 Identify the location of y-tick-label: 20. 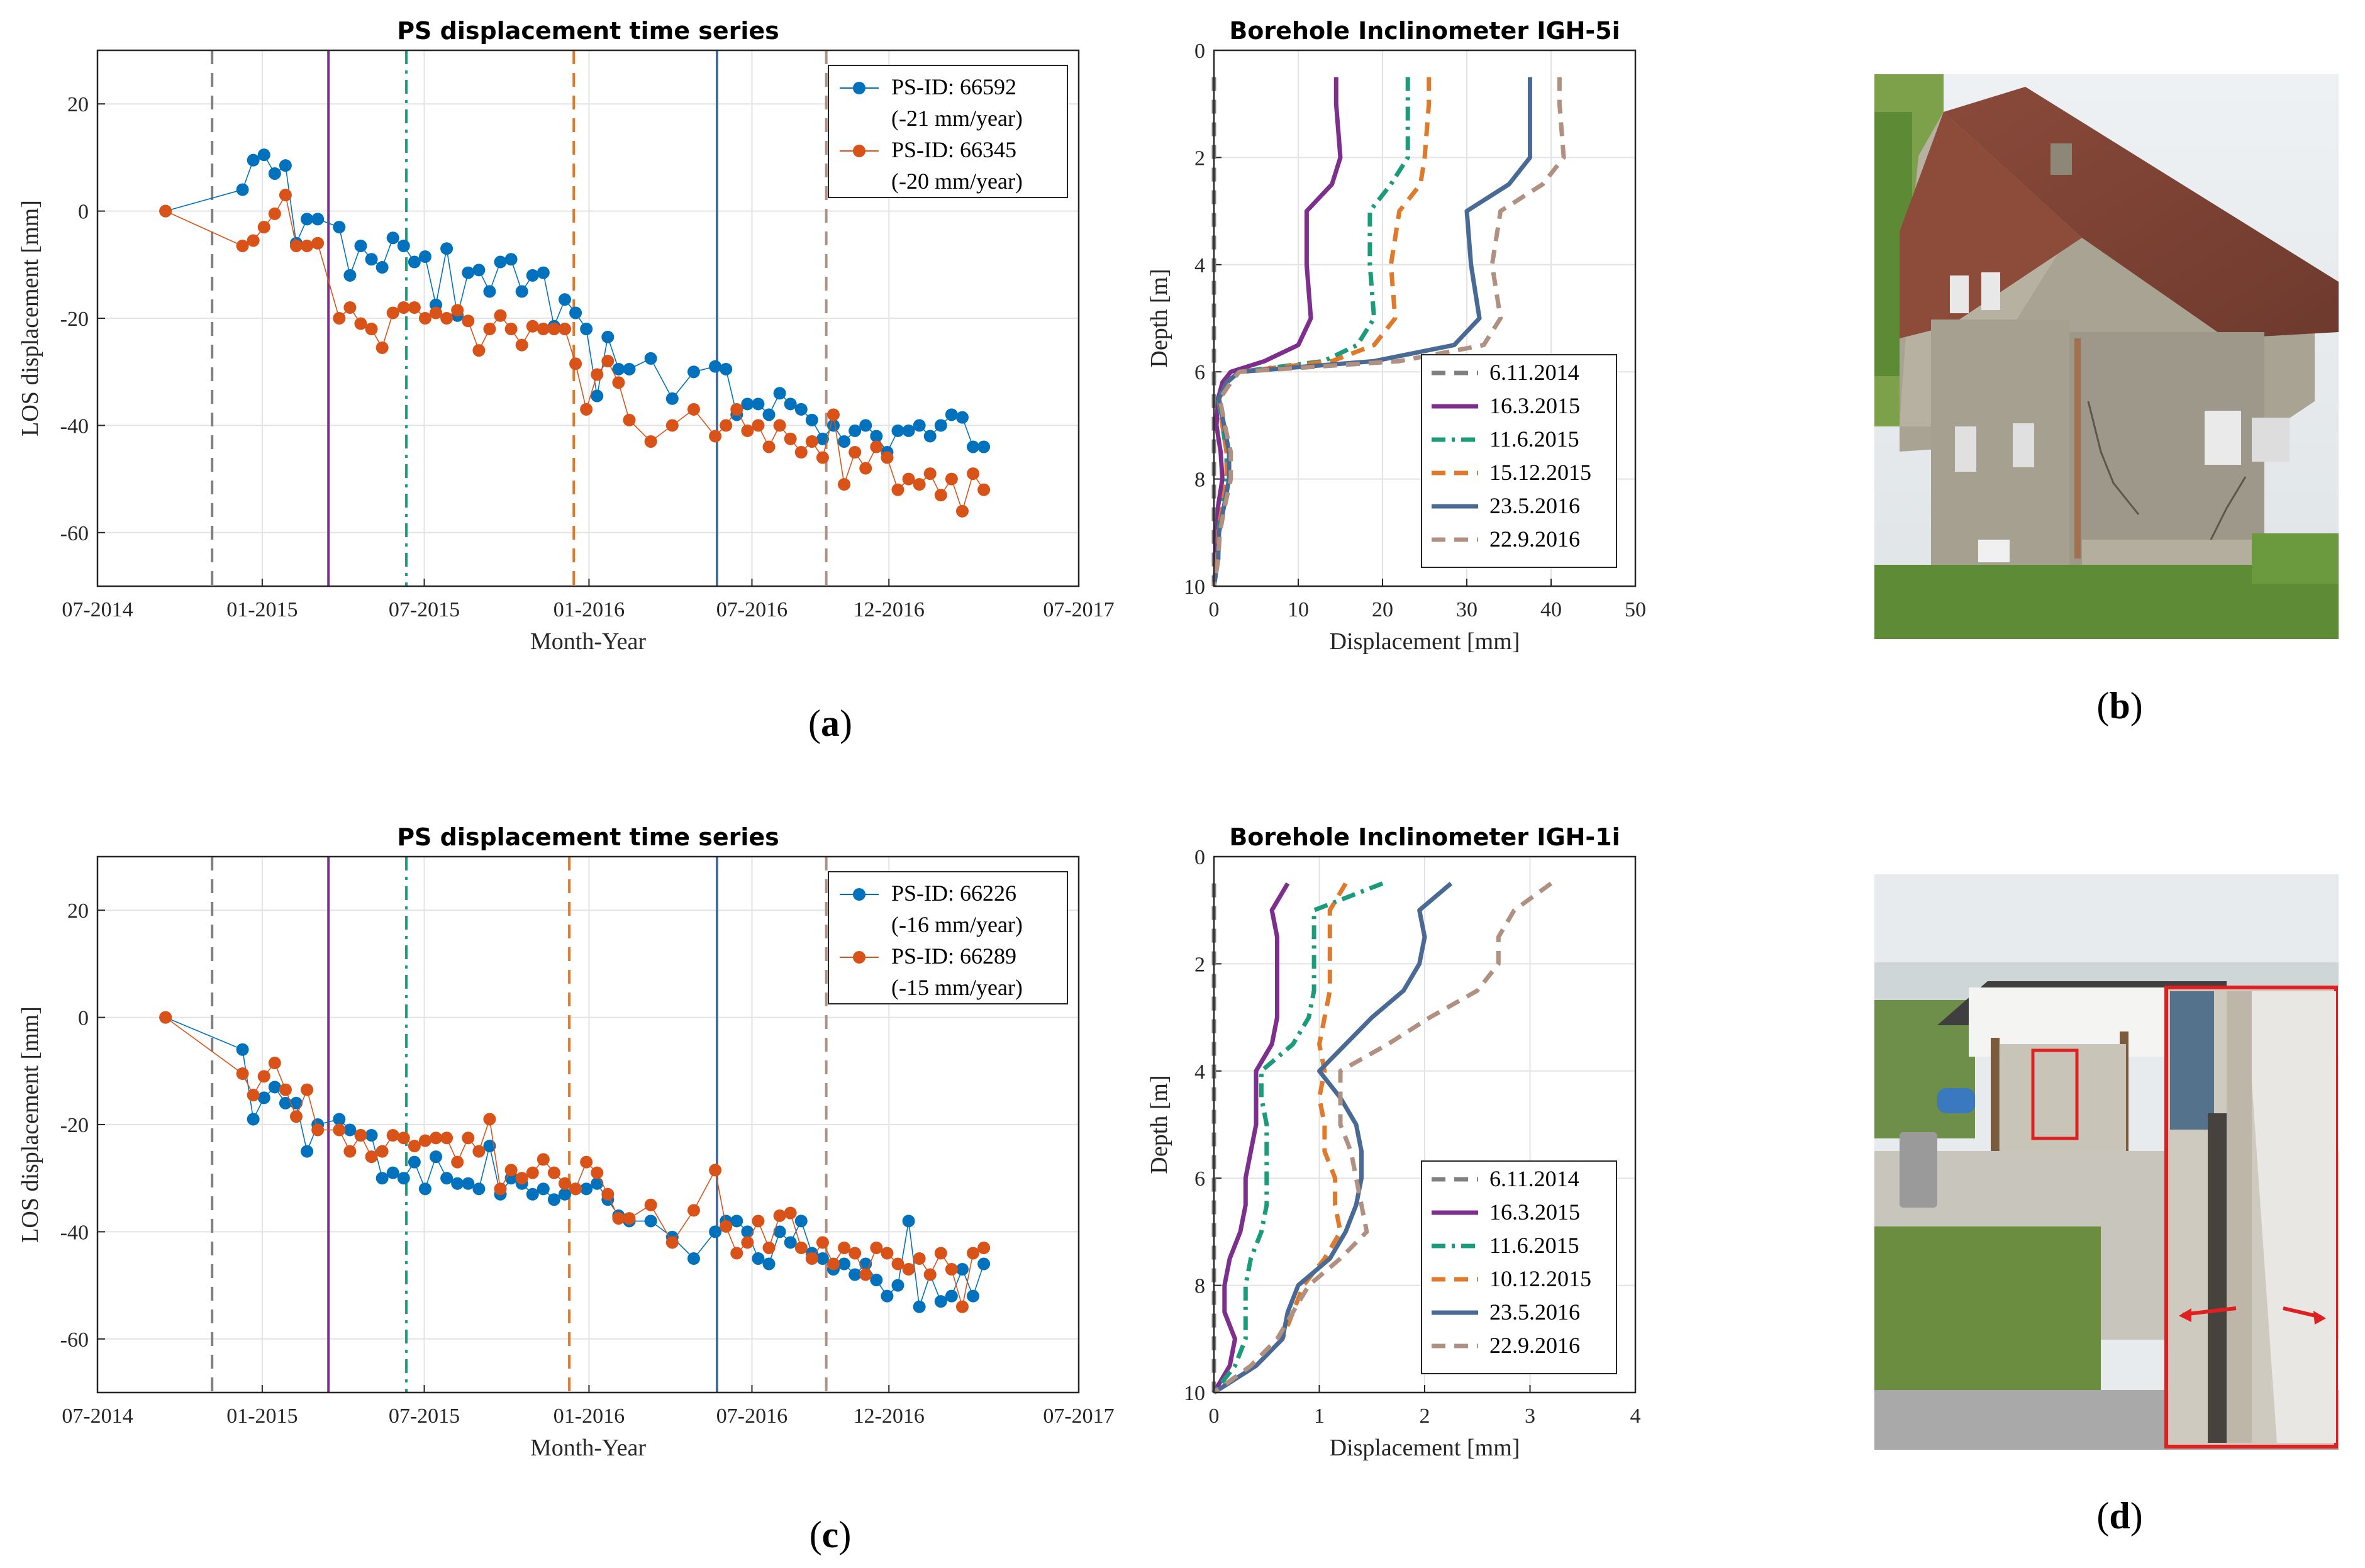
(78, 911).